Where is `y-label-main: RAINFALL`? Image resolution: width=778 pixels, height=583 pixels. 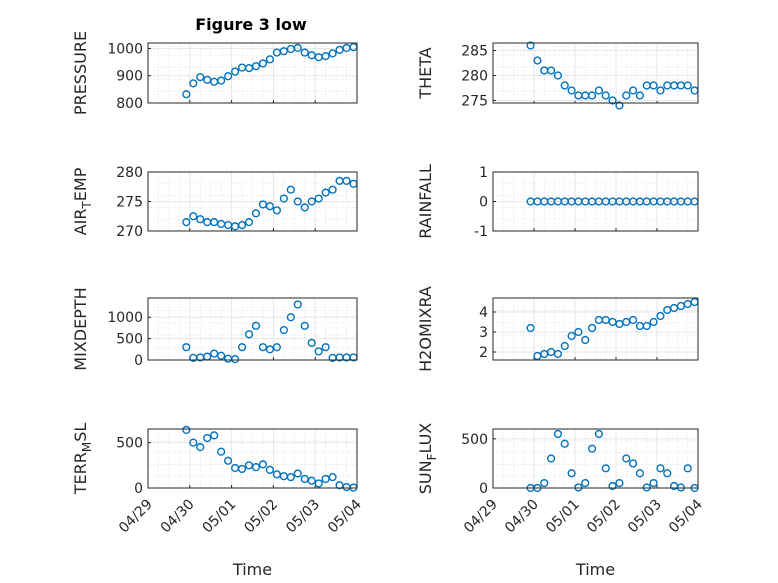 y-label-main: RAINFALL is located at coordinates (425, 201).